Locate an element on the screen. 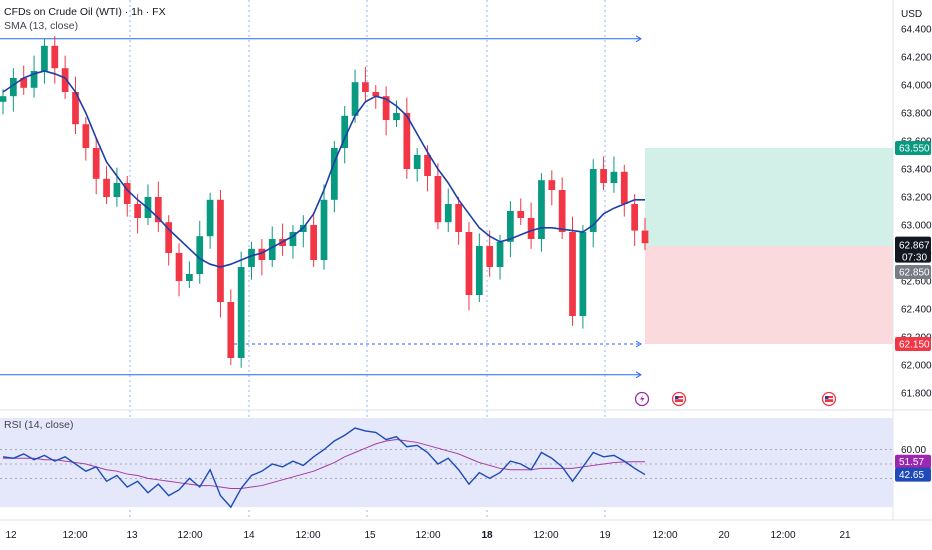 Image resolution: width=932 pixels, height=550 pixels. rsi-ma-badge-bg is located at coordinates (913, 461).